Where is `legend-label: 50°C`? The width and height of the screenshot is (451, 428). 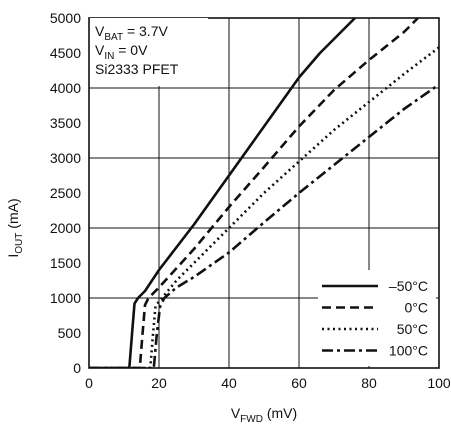
legend-label: 50°C is located at coordinates (412, 329).